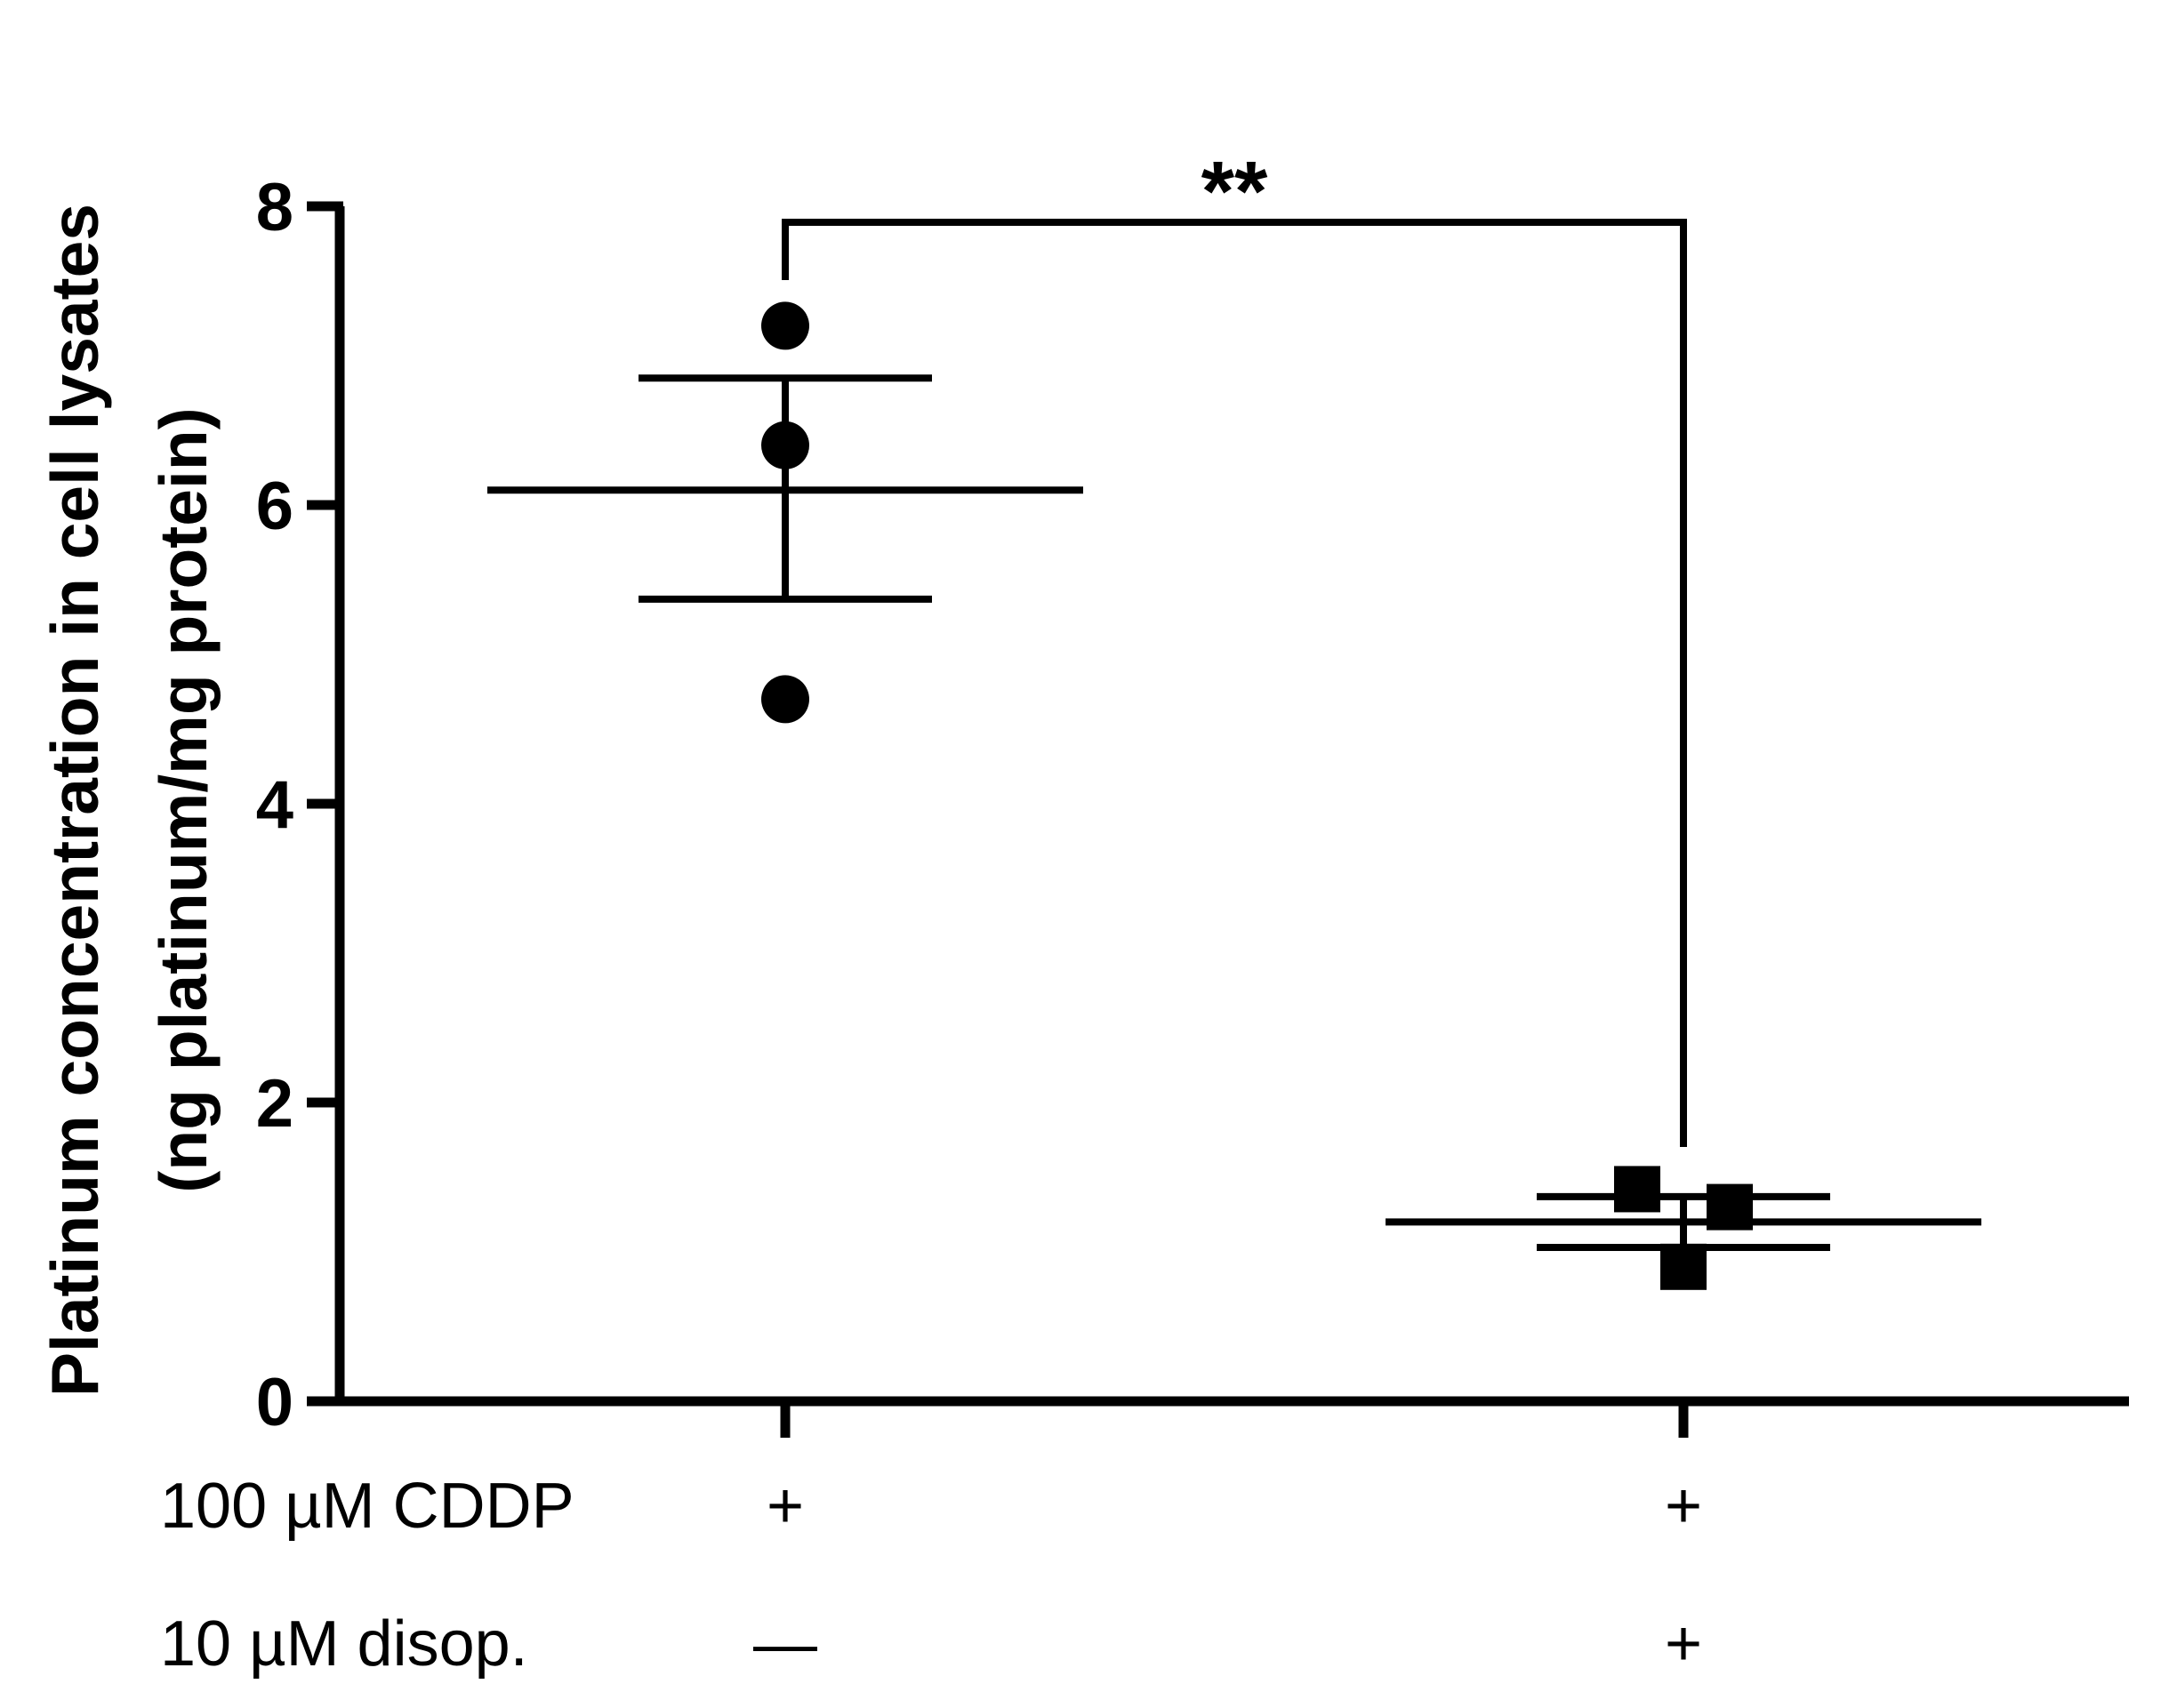 This screenshot has width=2161, height=1708. Describe the element at coordinates (1234, 1421) in the screenshot. I see `x-ticks` at that location.